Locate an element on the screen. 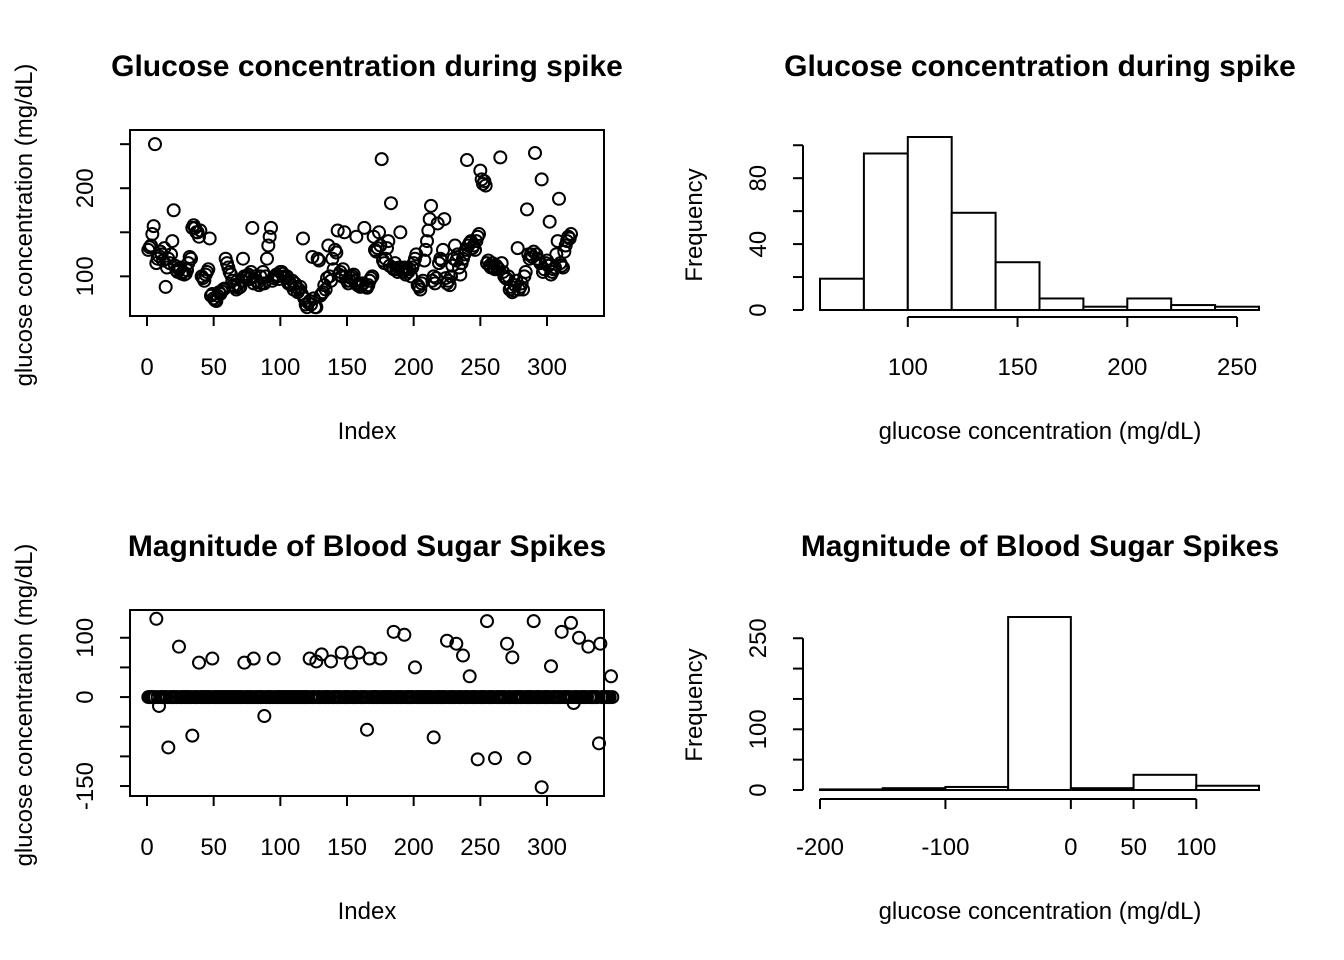 The width and height of the screenshot is (1344, 960). chart-title: Magnitude of Blood Sugar Spikes is located at coordinates (367, 546).